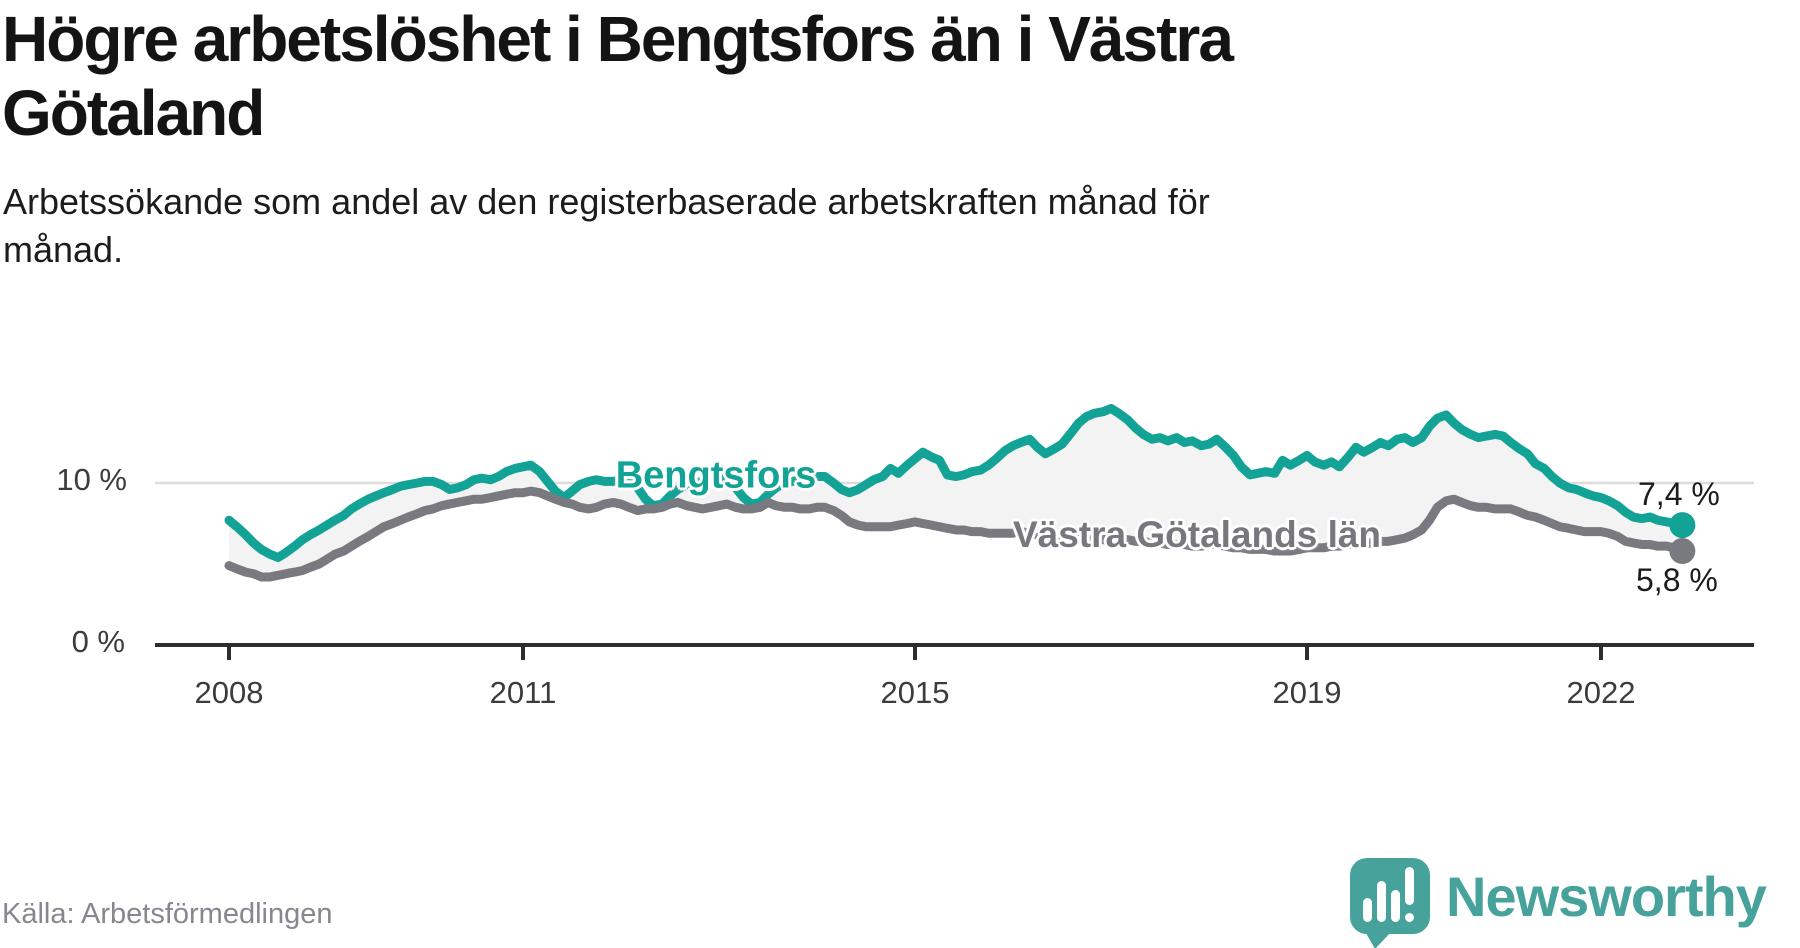 This screenshot has height=948, width=1800. What do you see at coordinates (1606, 896) in the screenshot?
I see `newsworthy-brand-name: Newsworthy` at bounding box center [1606, 896].